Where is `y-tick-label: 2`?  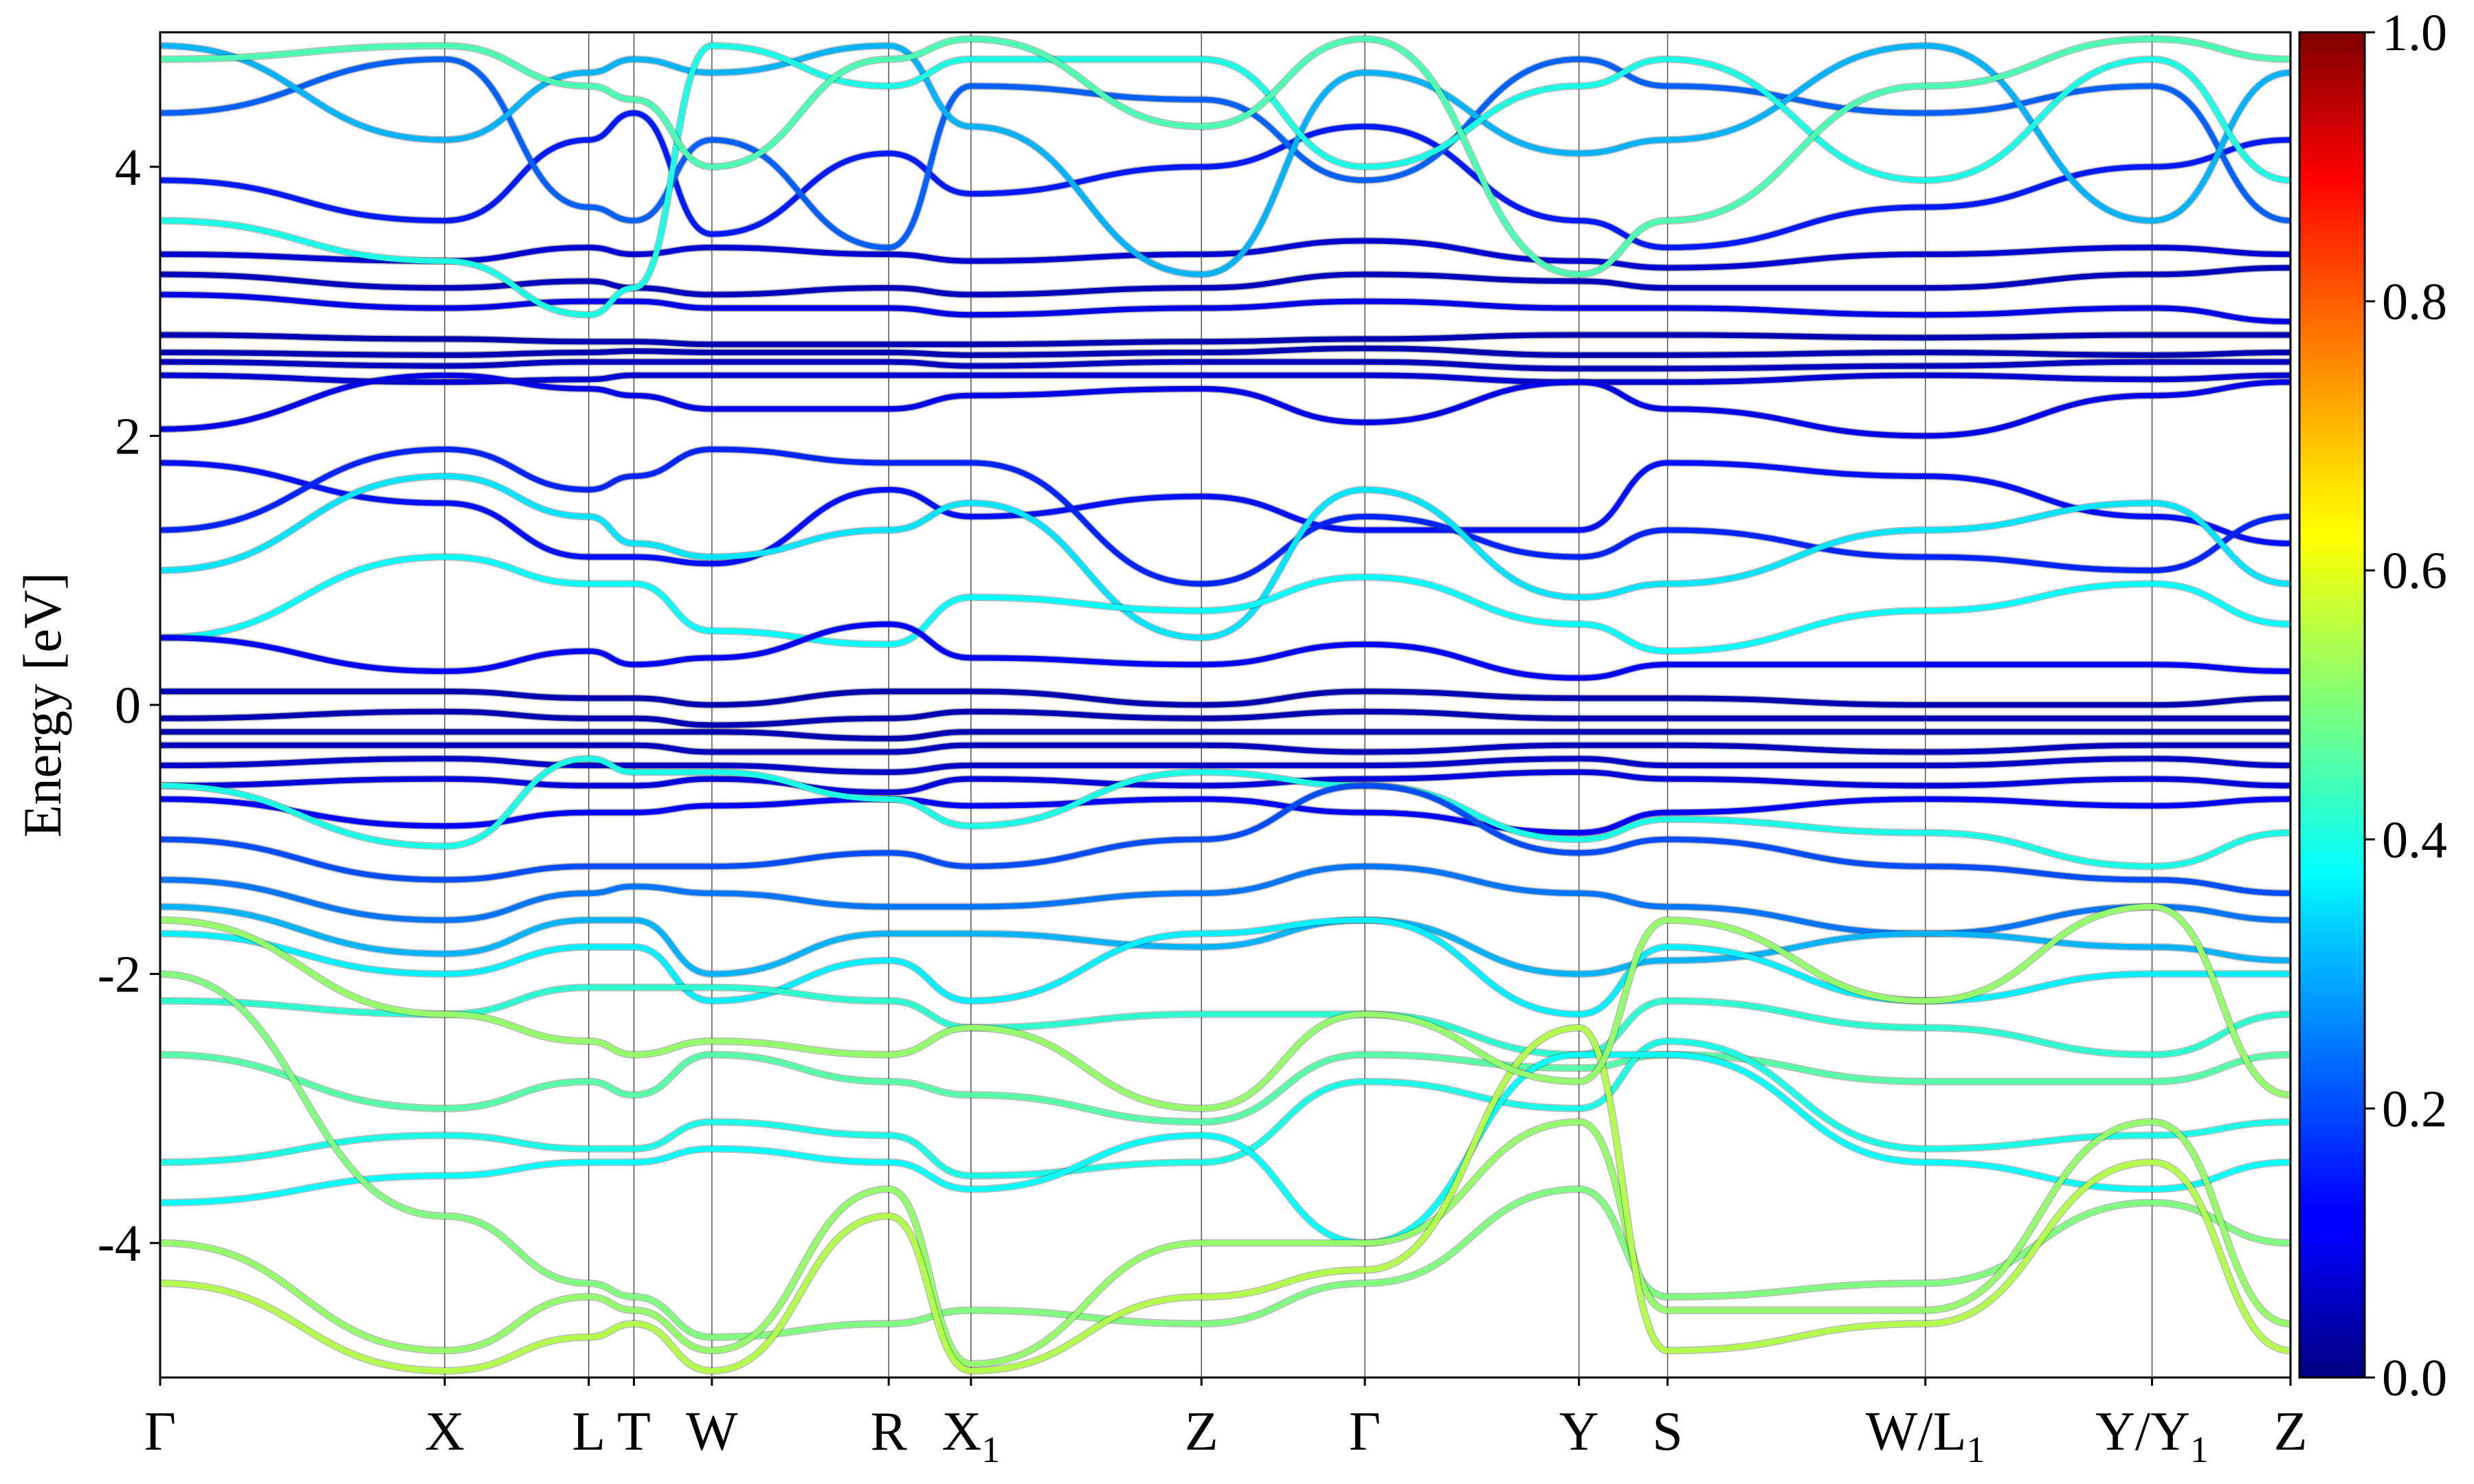 y-tick-label: 2 is located at coordinates (128, 436).